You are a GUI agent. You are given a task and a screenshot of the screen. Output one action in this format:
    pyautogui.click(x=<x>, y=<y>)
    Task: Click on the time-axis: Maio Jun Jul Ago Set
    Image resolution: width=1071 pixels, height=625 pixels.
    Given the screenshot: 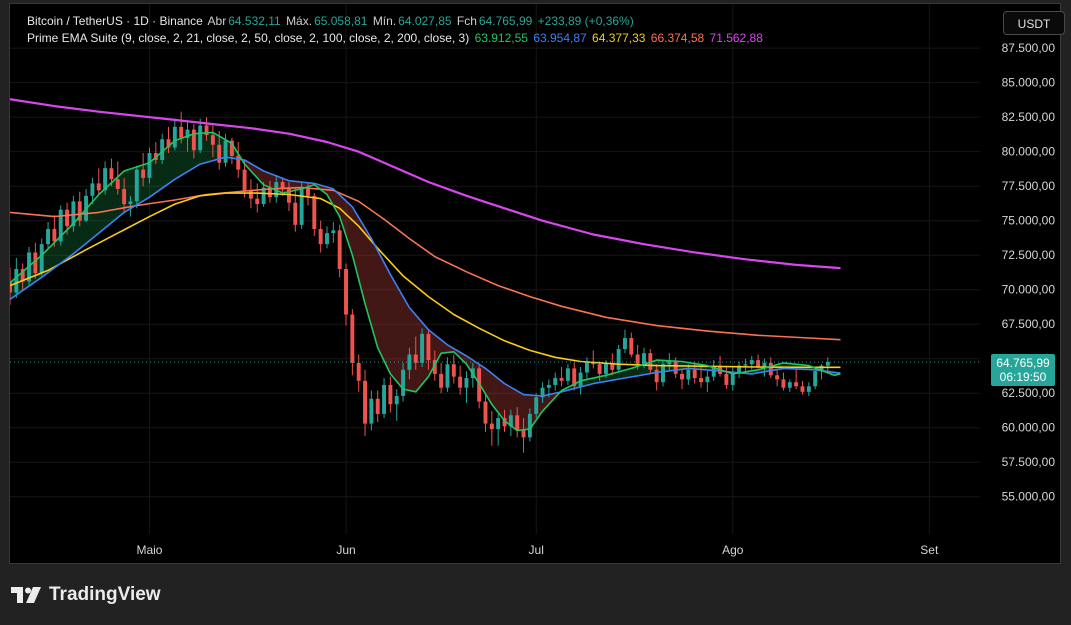 What is the action you would take?
    pyautogui.click(x=537, y=550)
    